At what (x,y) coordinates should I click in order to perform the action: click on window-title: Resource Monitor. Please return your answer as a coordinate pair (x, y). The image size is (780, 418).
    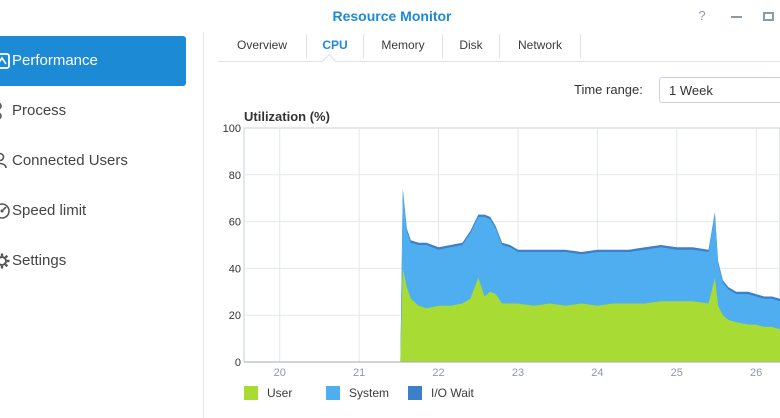
    Looking at the image, I should click on (392, 16).